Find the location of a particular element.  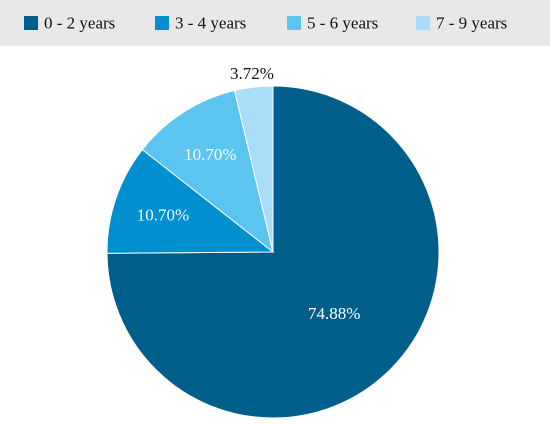

legend-background is located at coordinates (275, 23).